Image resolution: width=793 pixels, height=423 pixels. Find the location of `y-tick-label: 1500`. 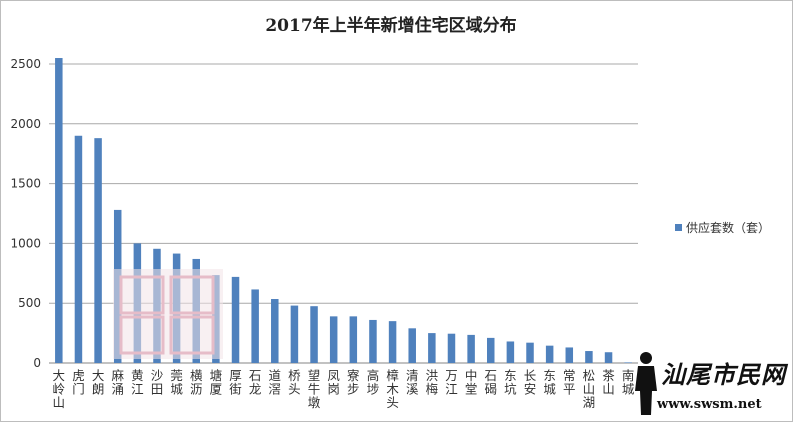

y-tick-label: 1500 is located at coordinates (25, 184).